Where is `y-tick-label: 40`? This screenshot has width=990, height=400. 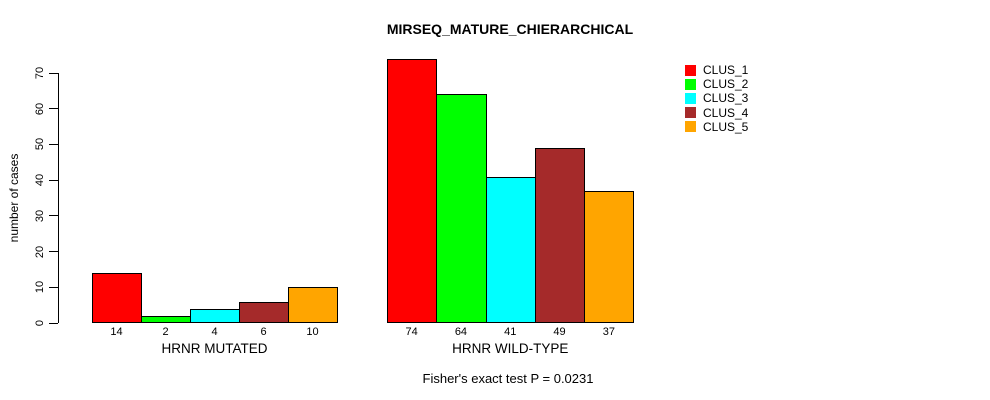 y-tick-label: 40 is located at coordinates (40, 180).